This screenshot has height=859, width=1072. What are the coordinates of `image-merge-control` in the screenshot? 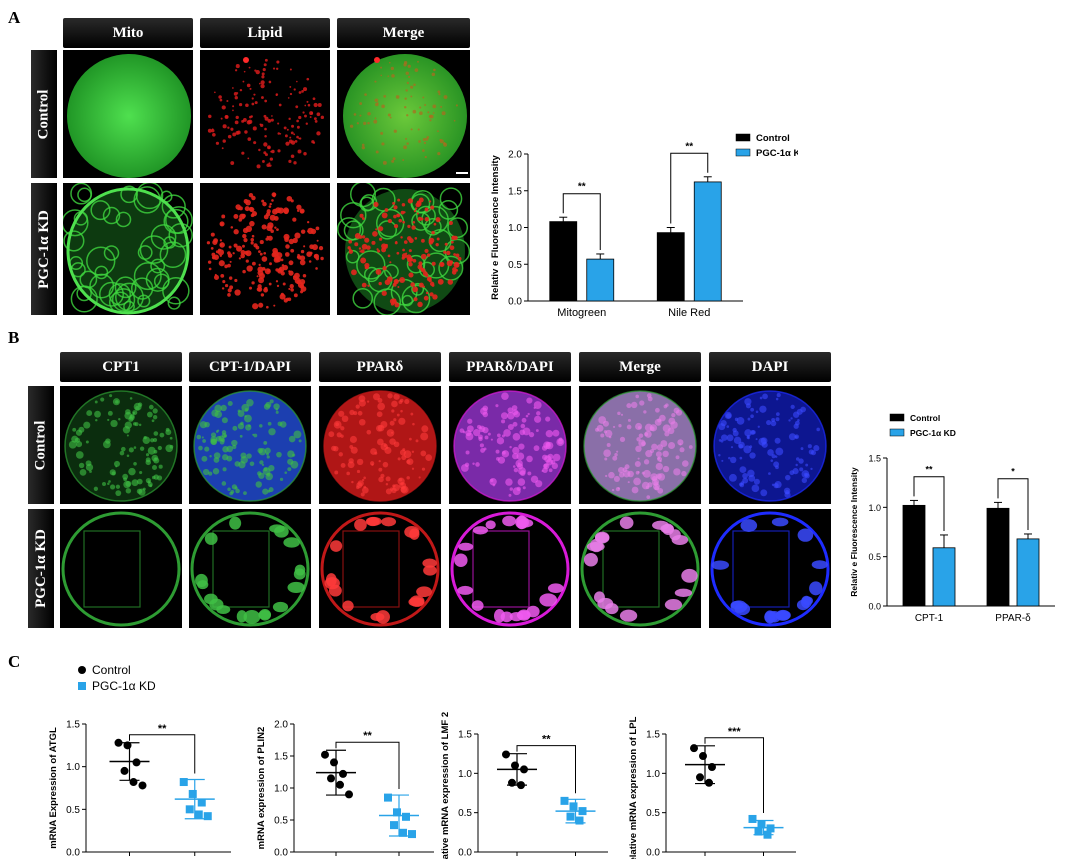 It's located at (403, 114).